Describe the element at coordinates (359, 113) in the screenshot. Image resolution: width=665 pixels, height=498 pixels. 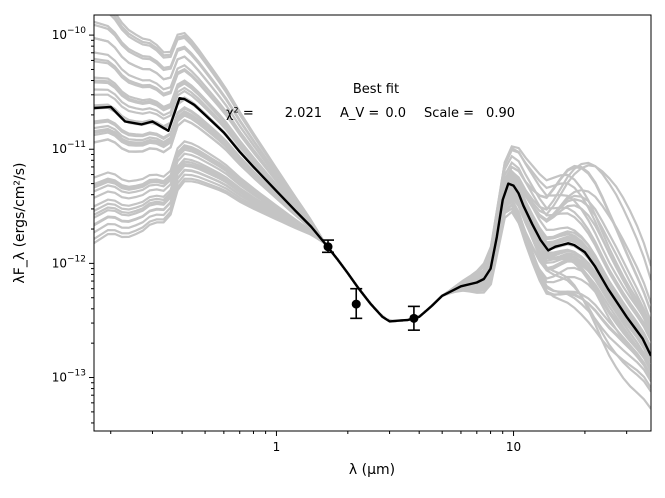
I see `av-label: A_V =` at that location.